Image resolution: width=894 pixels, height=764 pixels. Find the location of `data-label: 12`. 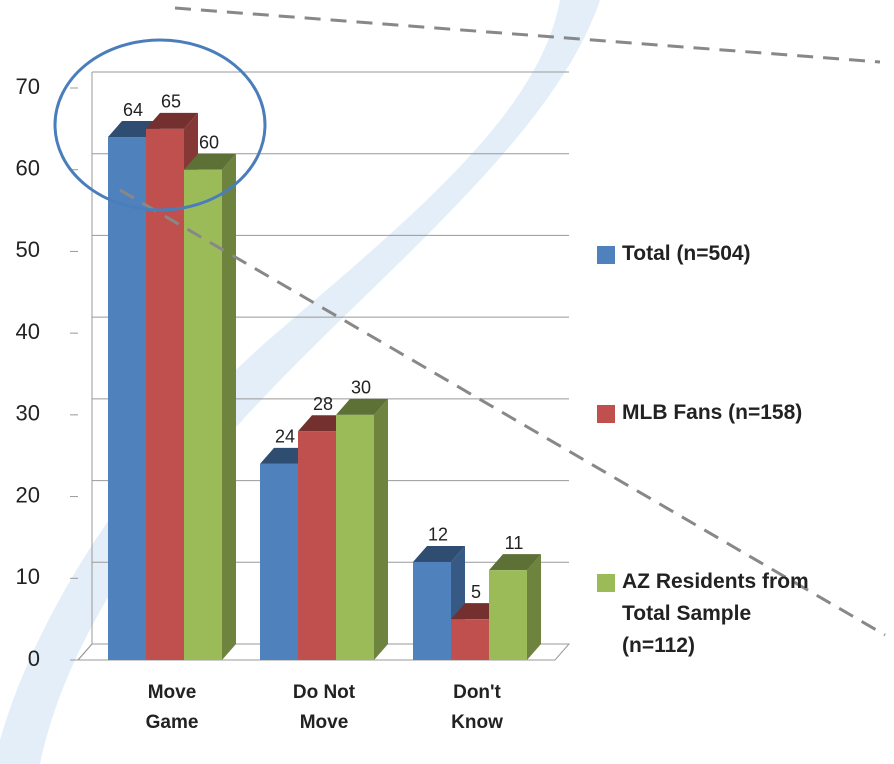

data-label: 12 is located at coordinates (438, 535).